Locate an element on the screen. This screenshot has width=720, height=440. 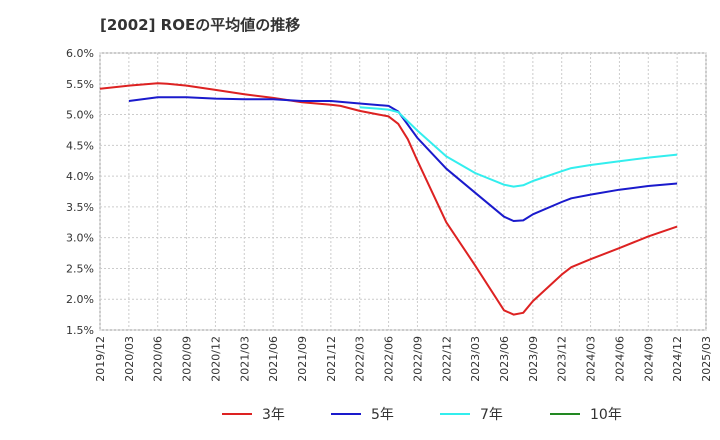
x-tick-label: 2021/06 is located at coordinates (273, 359).